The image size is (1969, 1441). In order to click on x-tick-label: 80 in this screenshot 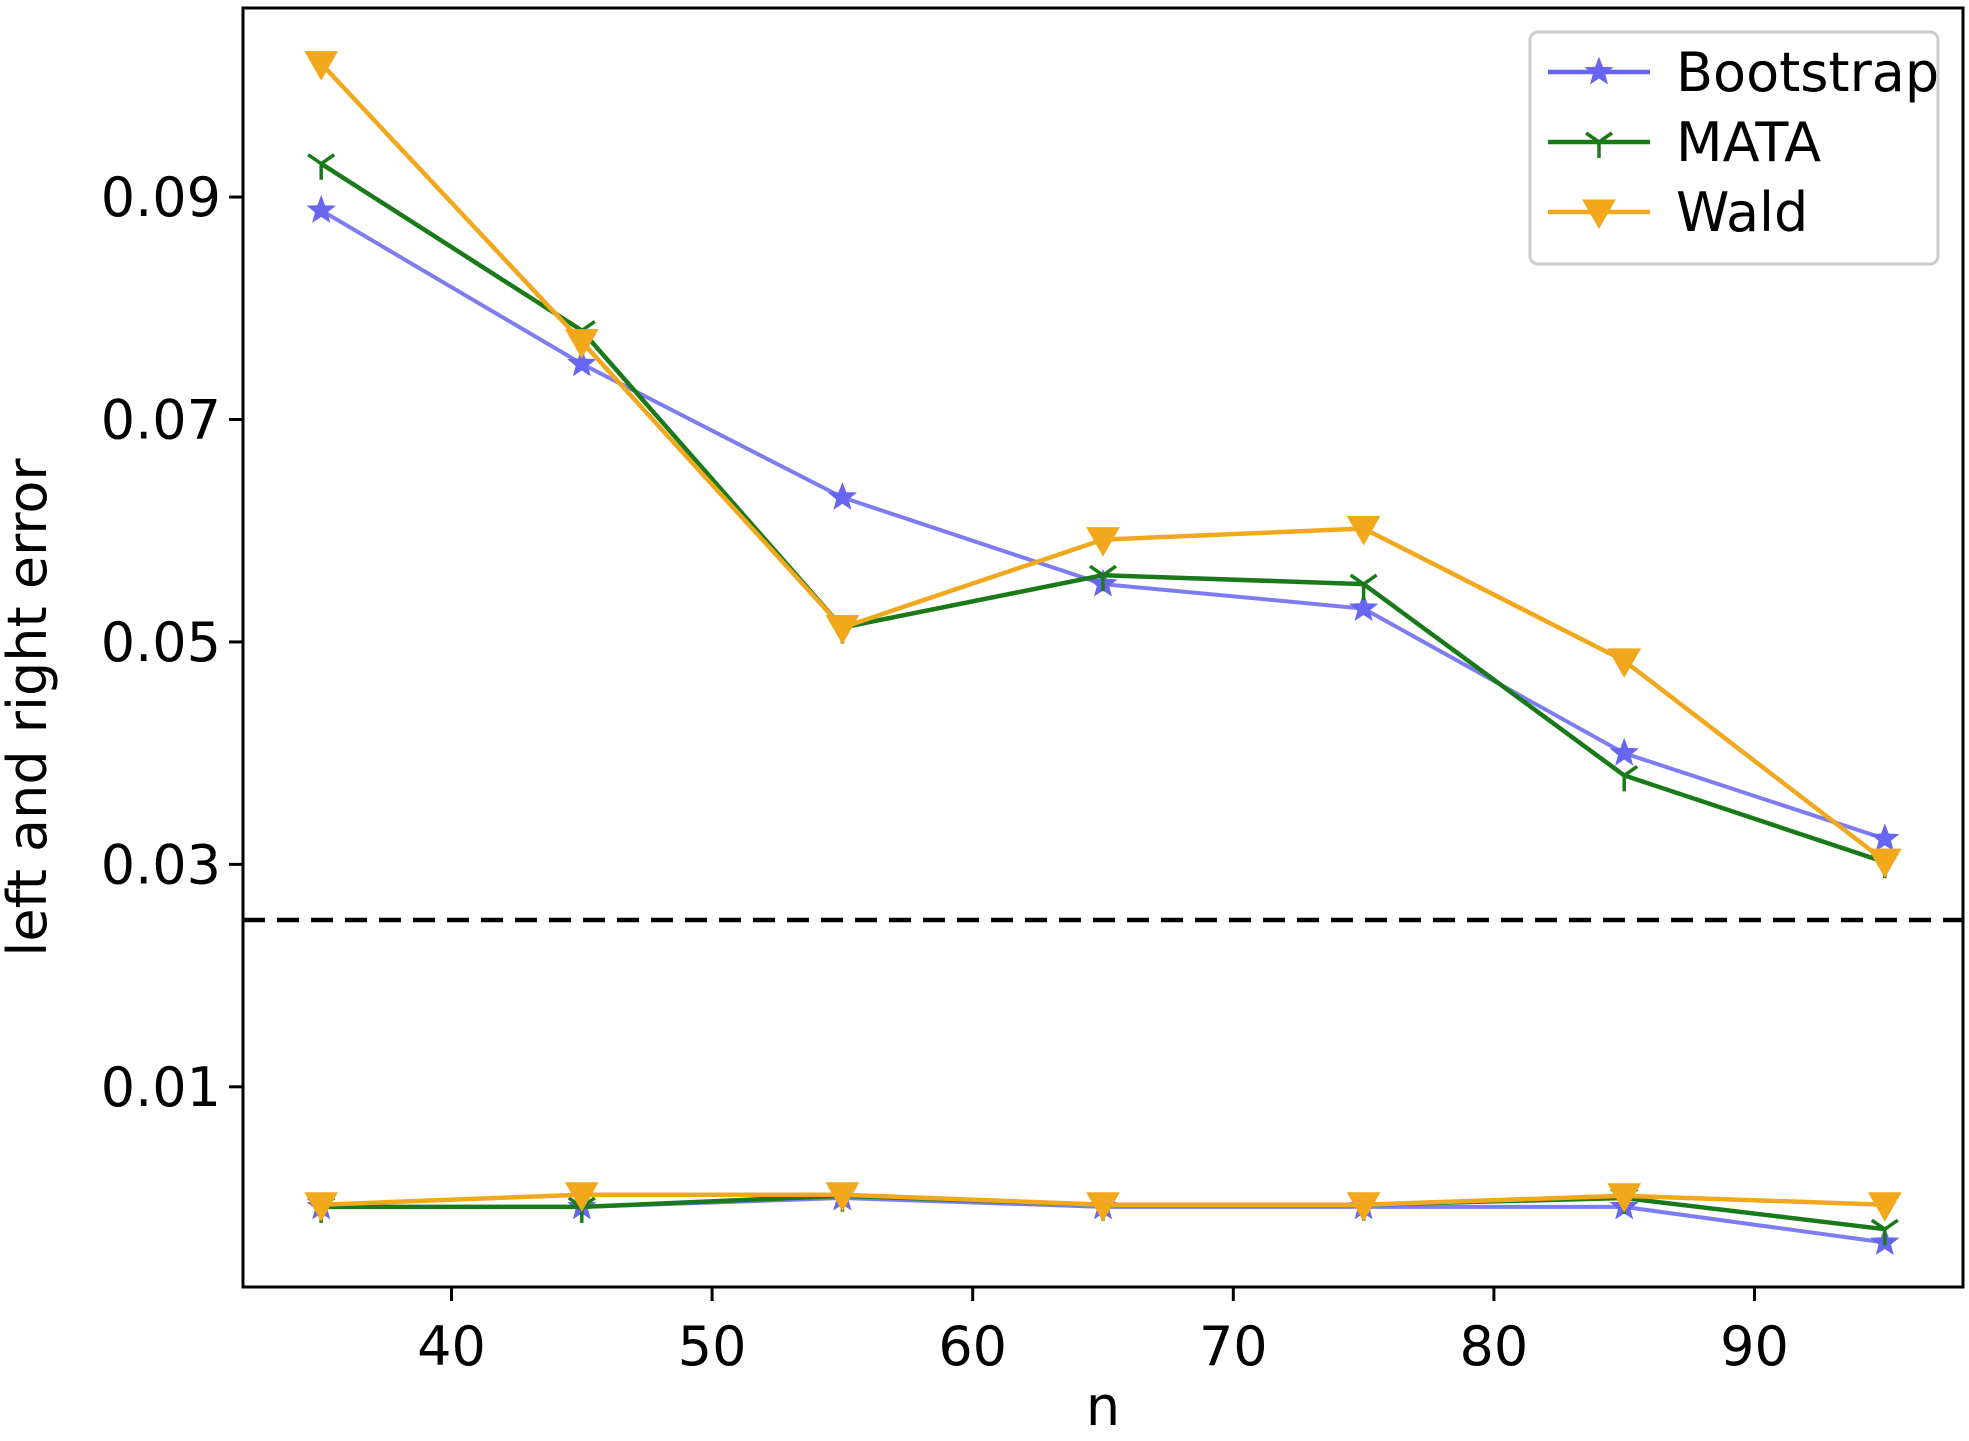, I will do `click(1494, 1346)`.